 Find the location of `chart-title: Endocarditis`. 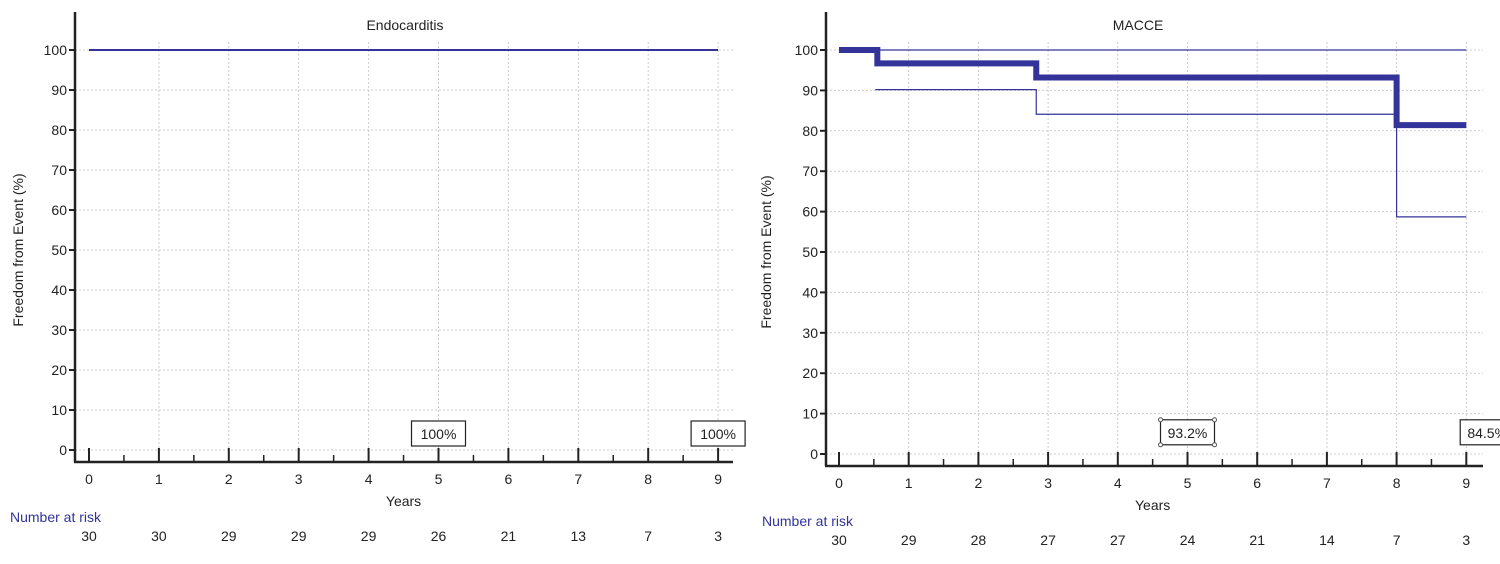

chart-title: Endocarditis is located at coordinates (404, 25).